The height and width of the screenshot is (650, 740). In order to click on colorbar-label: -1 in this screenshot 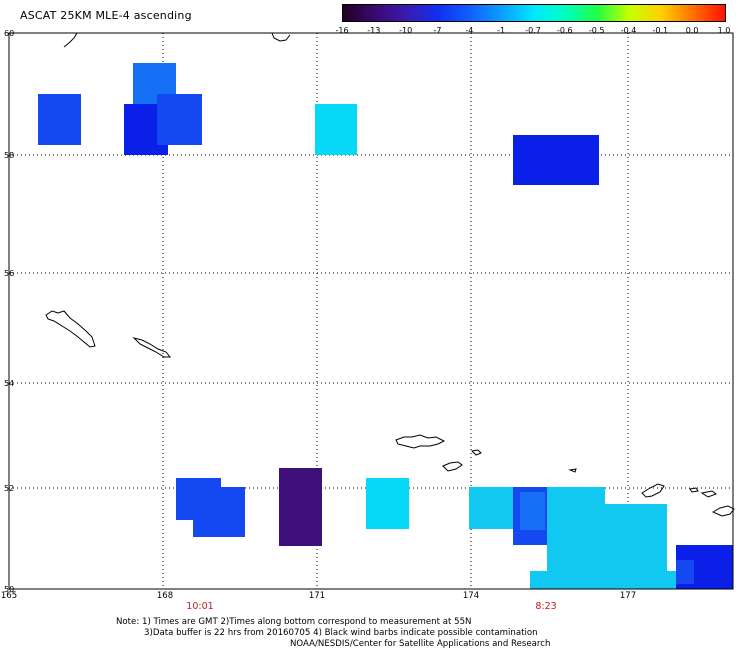, I will do `click(501, 30)`.